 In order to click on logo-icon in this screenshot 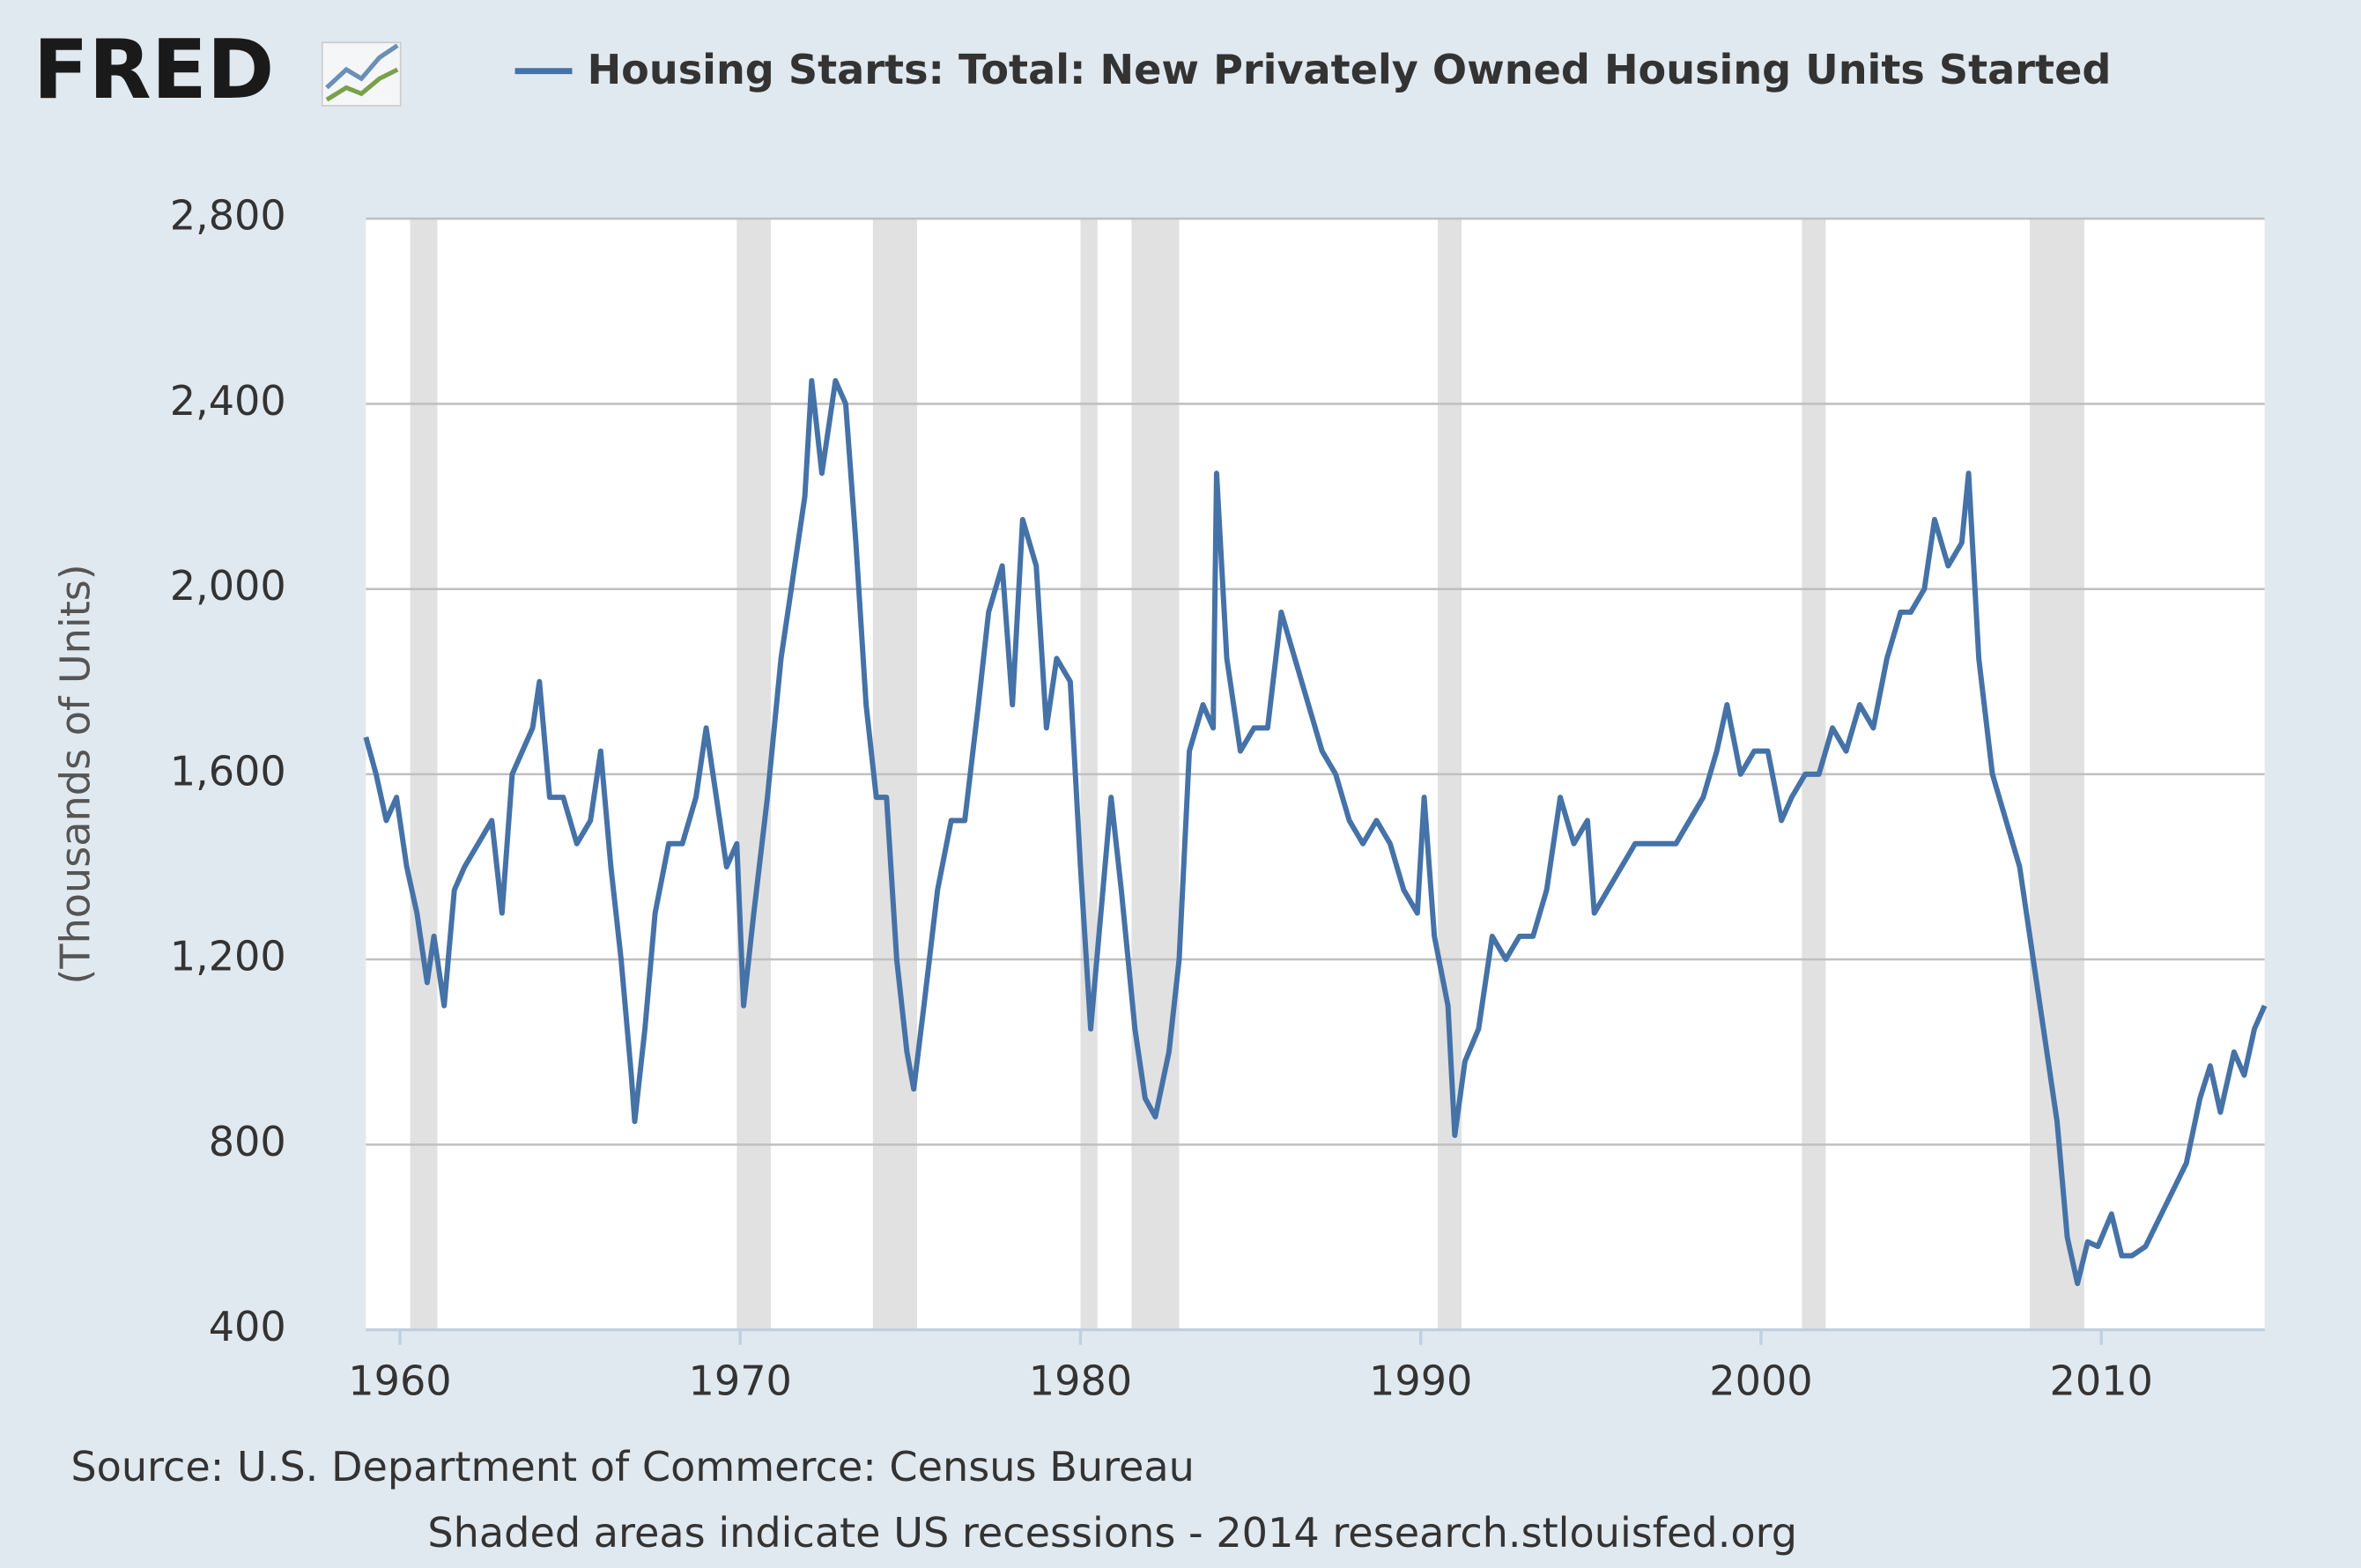, I will do `click(361, 74)`.